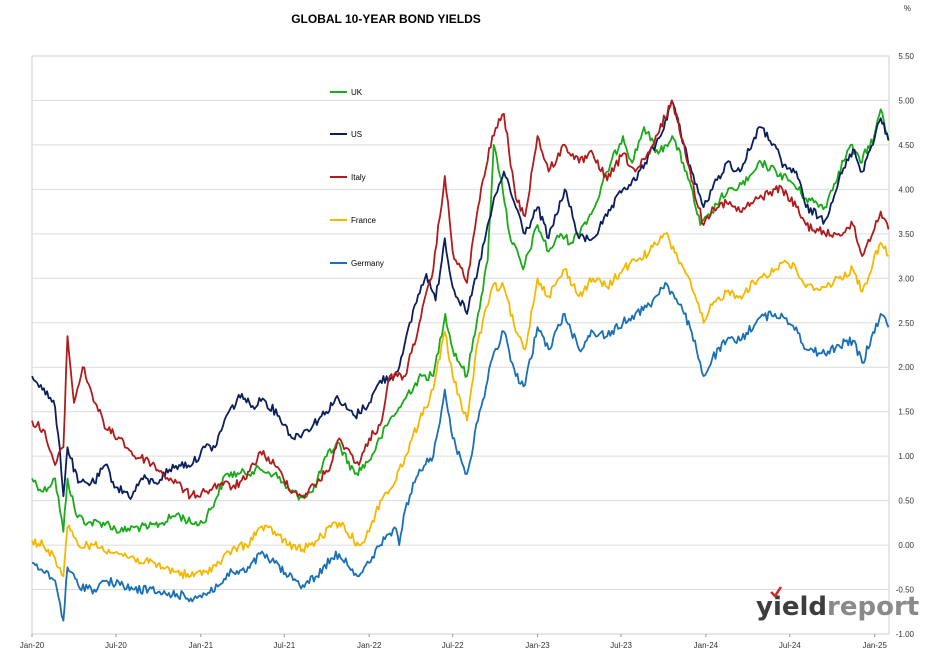  Describe the element at coordinates (357, 92) in the screenshot. I see `legend-label: UK` at that location.